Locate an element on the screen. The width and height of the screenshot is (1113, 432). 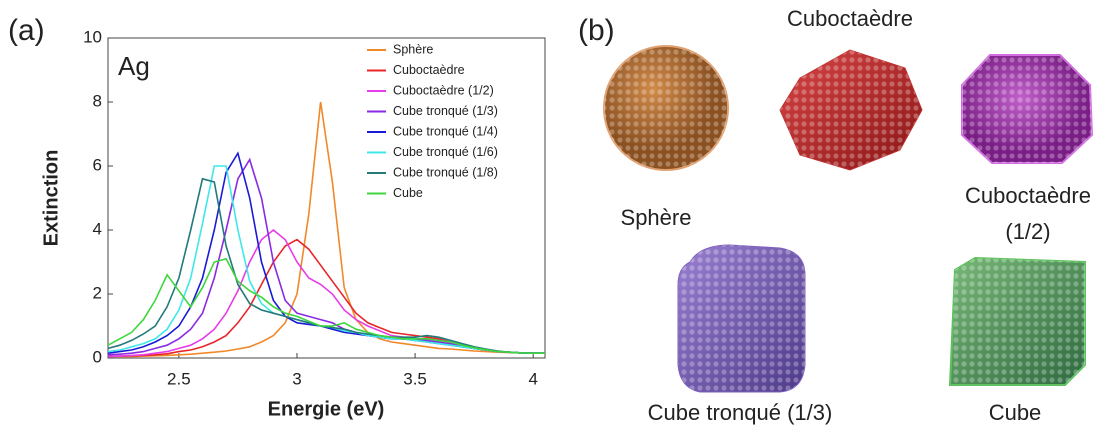
y-tick-label: 6 is located at coordinates (97, 164).